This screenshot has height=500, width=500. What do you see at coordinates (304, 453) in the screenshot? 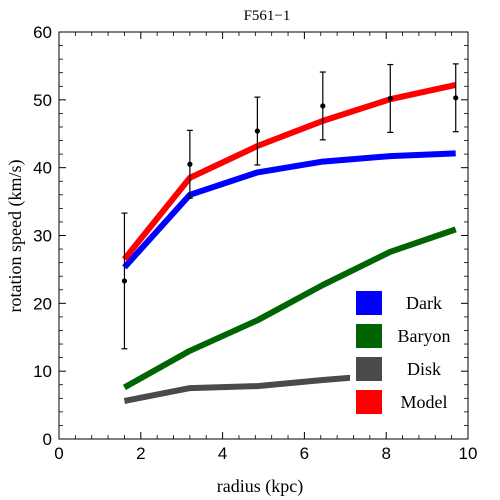
I see `x-tick-label: 6` at bounding box center [304, 453].